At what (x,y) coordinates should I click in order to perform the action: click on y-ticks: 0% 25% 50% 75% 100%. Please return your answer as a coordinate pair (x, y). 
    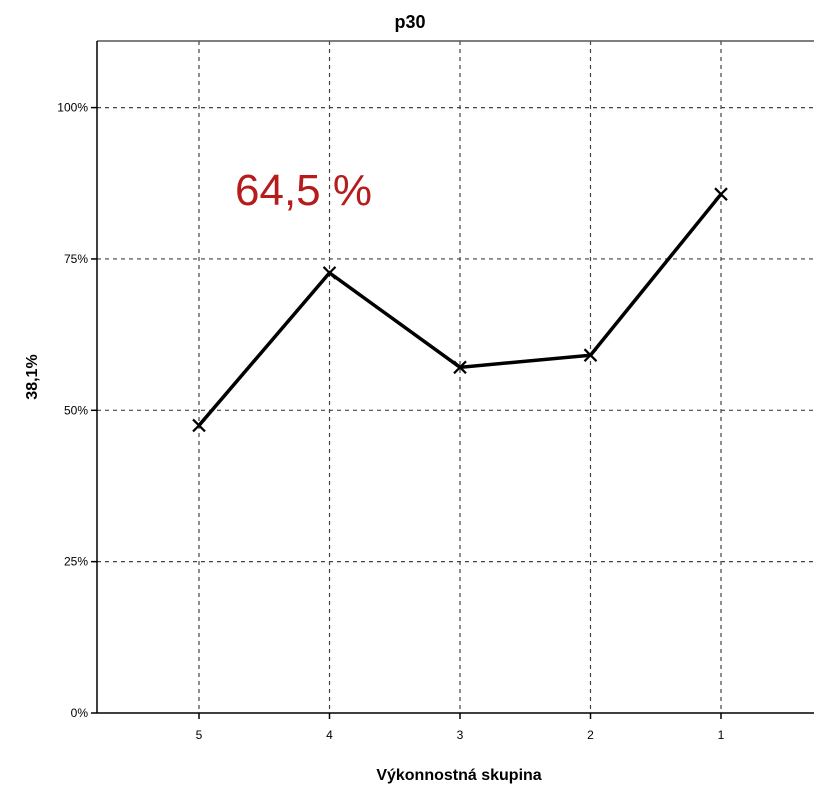
    Looking at the image, I should click on (77, 410).